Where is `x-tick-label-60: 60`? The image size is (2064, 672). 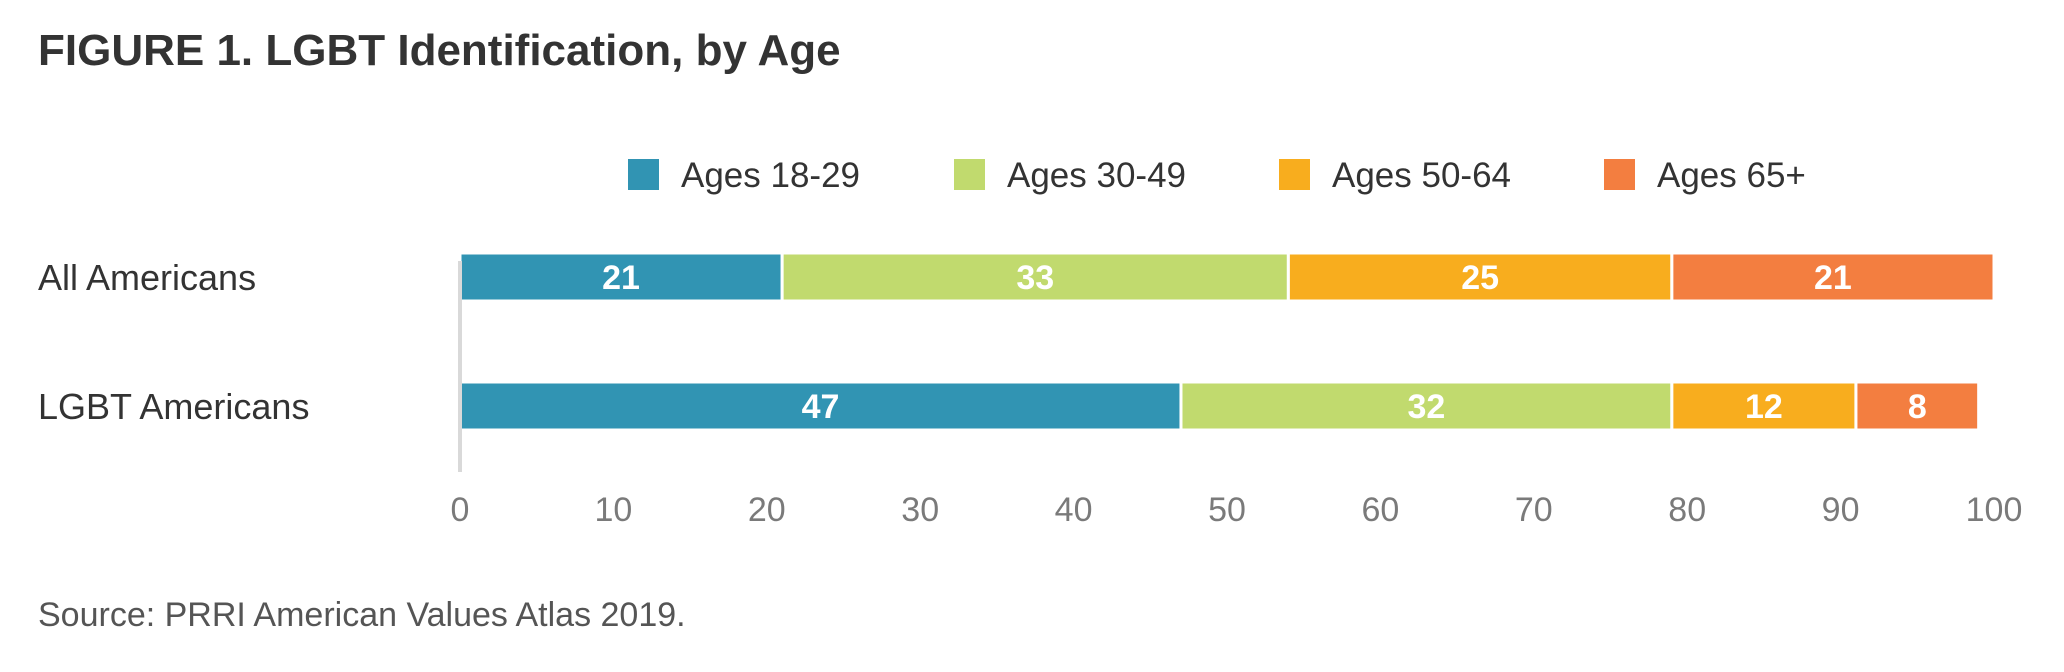
x-tick-label-60: 60 is located at coordinates (1380, 510).